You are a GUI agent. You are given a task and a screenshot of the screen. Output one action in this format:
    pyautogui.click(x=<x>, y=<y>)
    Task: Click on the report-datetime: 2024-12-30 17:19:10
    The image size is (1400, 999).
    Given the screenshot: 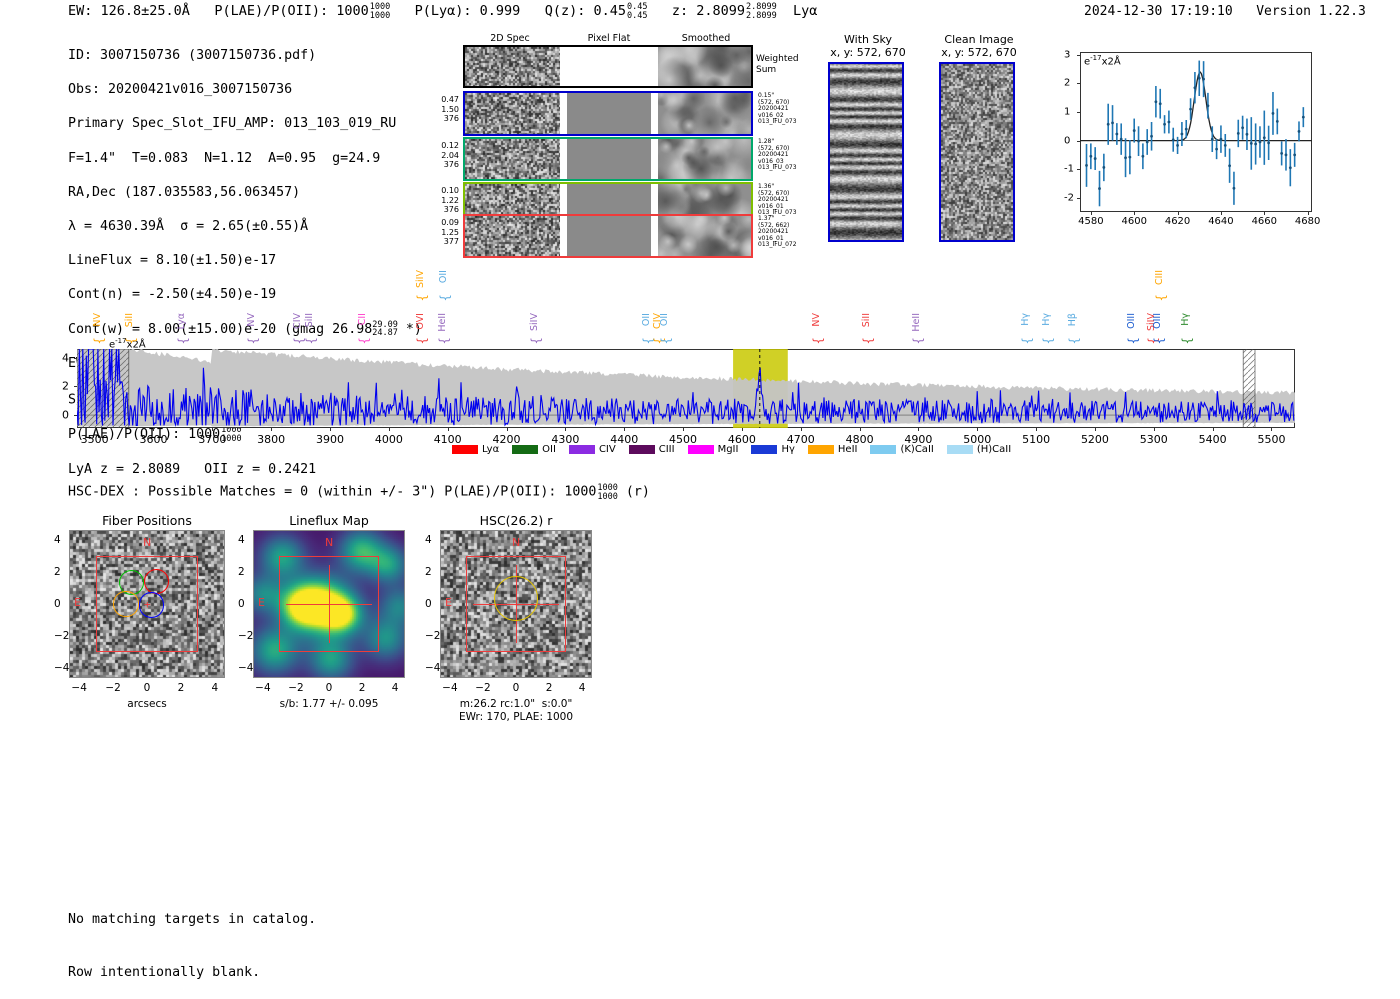 What is the action you would take?
    pyautogui.click(x=1158, y=11)
    